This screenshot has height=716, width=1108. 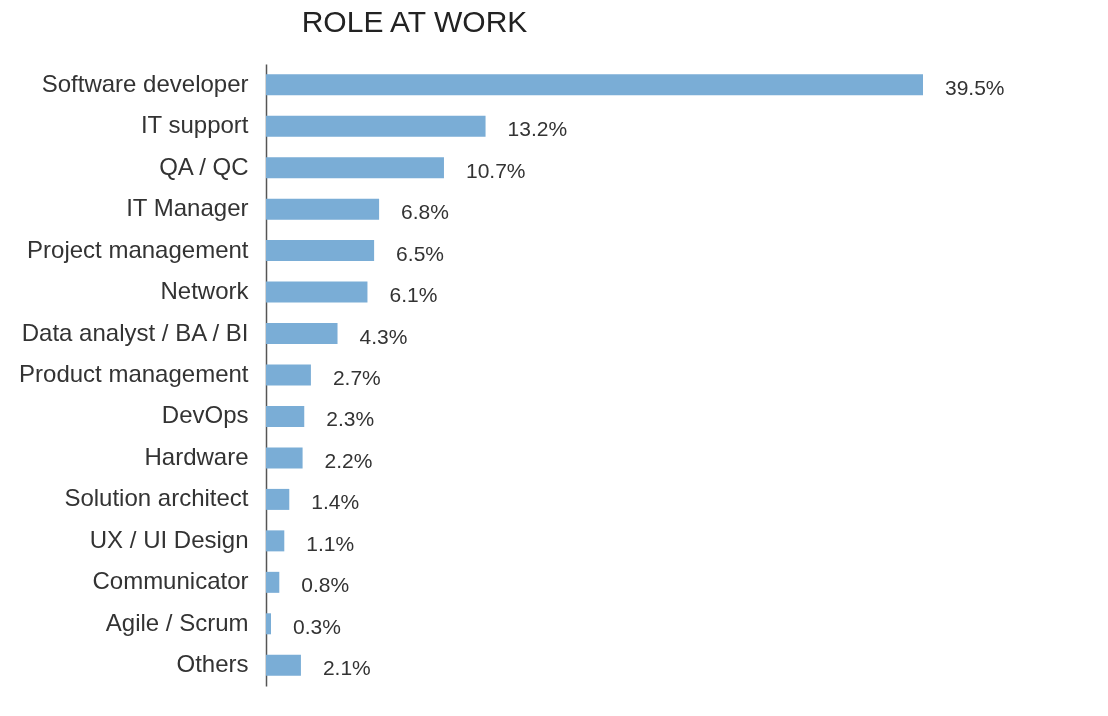 What do you see at coordinates (346, 668) in the screenshot?
I see `data-label: 2.1%` at bounding box center [346, 668].